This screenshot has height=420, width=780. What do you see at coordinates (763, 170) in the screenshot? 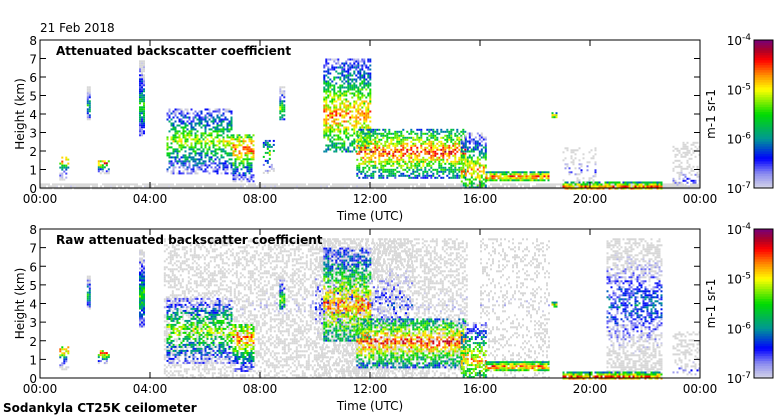
I see `colorbar-segment` at bounding box center [763, 170].